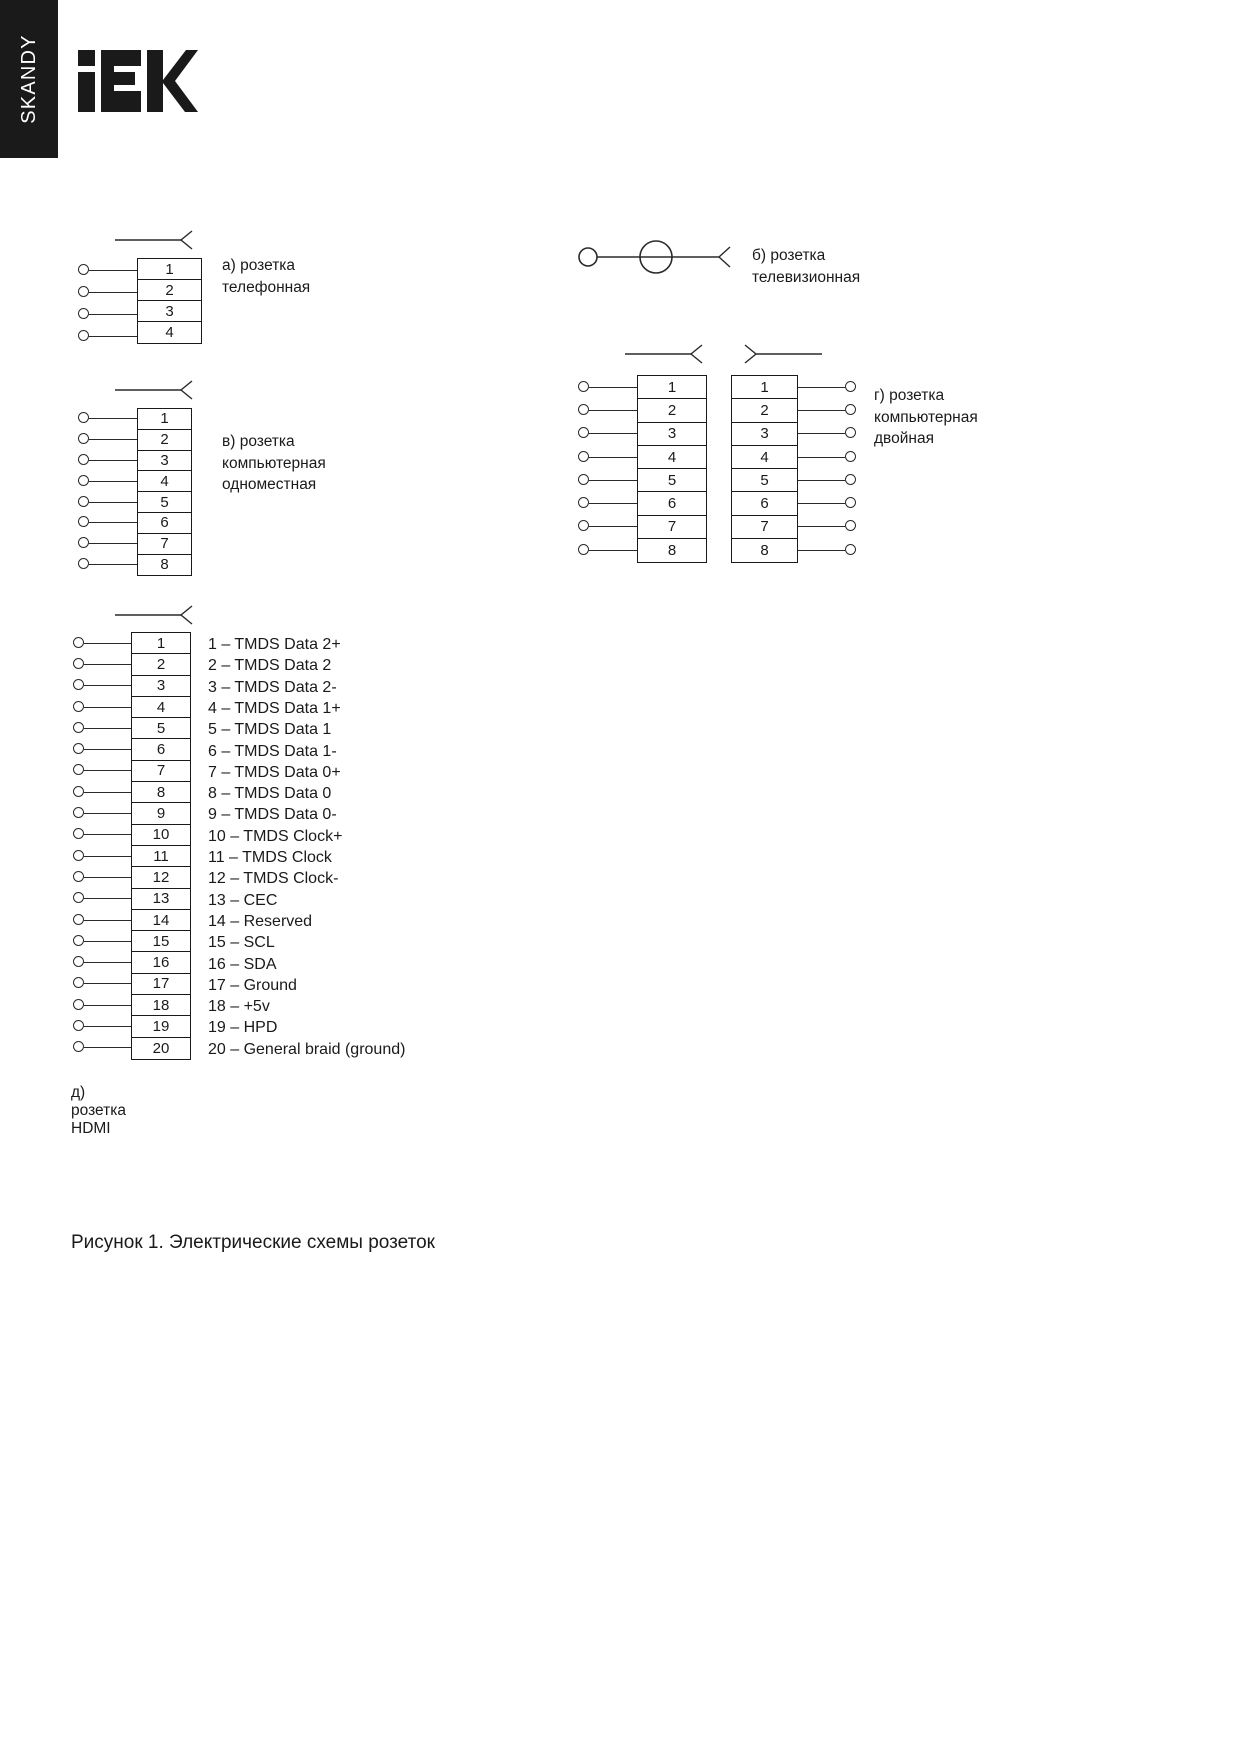  What do you see at coordinates (243, 1028) in the screenshot?
I see `hdmi-pin-label: 19 – HPD` at bounding box center [243, 1028].